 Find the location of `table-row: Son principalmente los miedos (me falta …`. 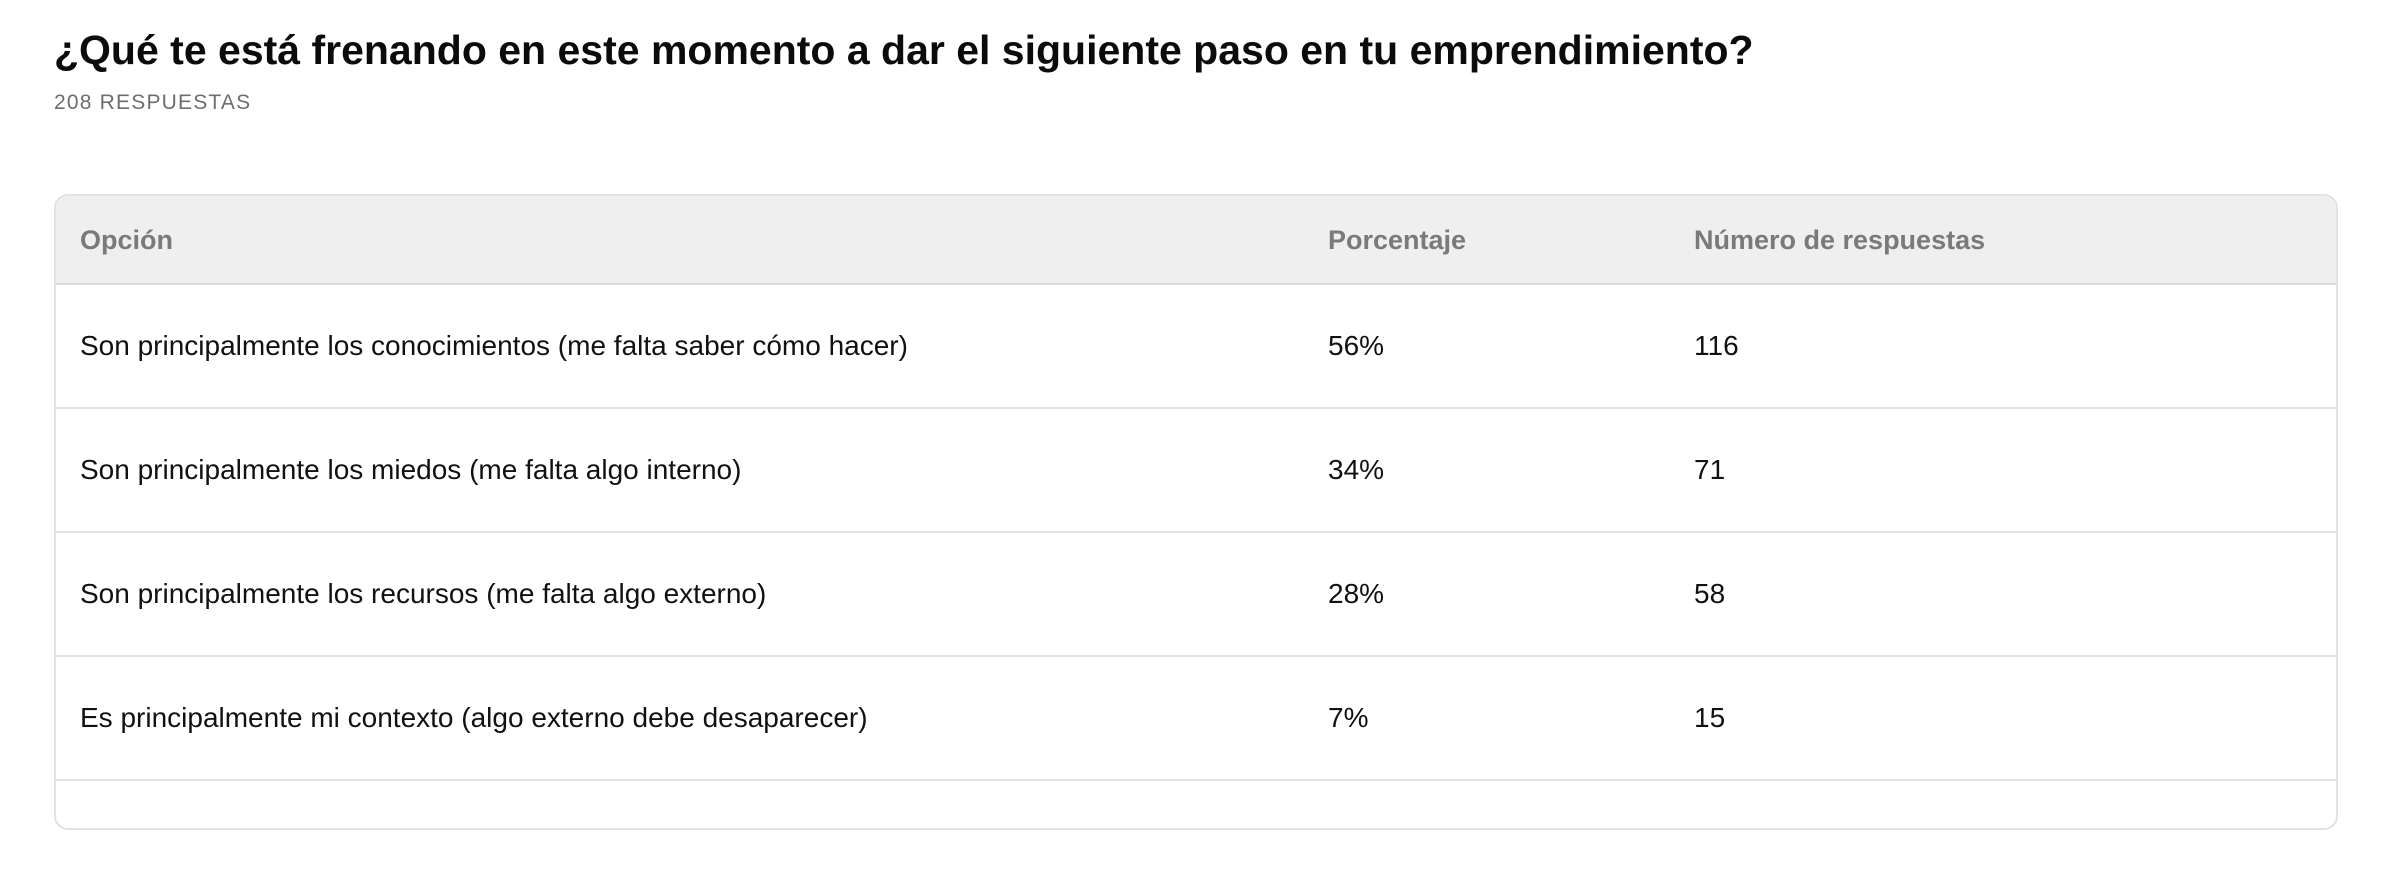

table-row: Son principalmente los miedos (me falta … is located at coordinates (1196, 471).